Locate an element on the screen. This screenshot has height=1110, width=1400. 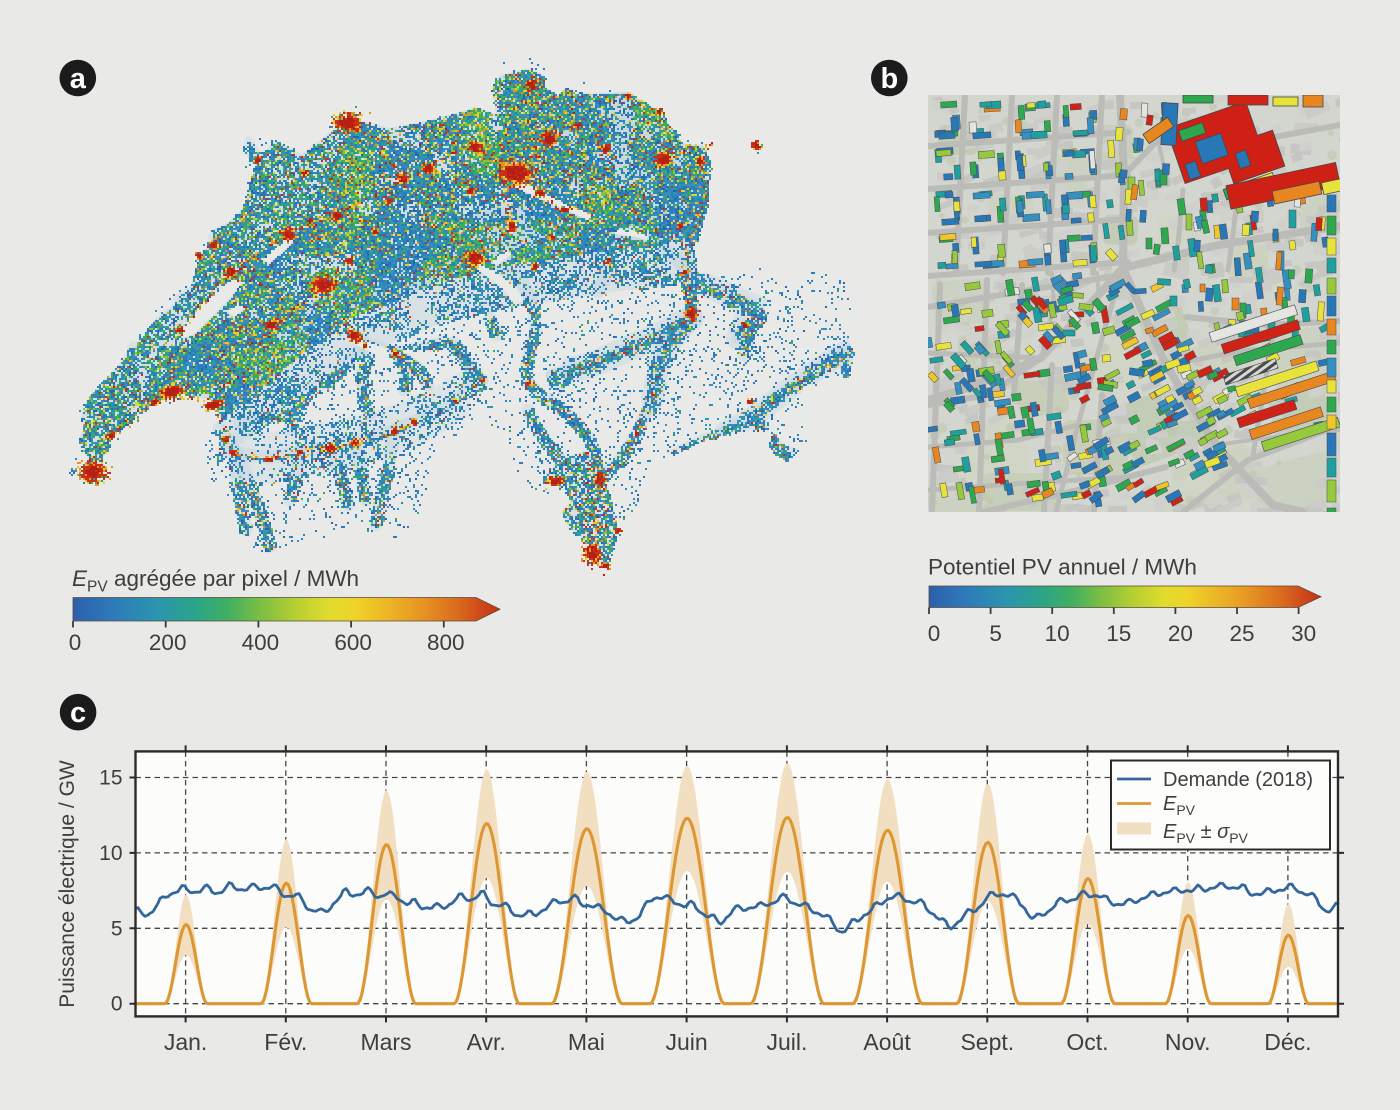
svg-text: Déc. is located at coordinates (1287, 1042).